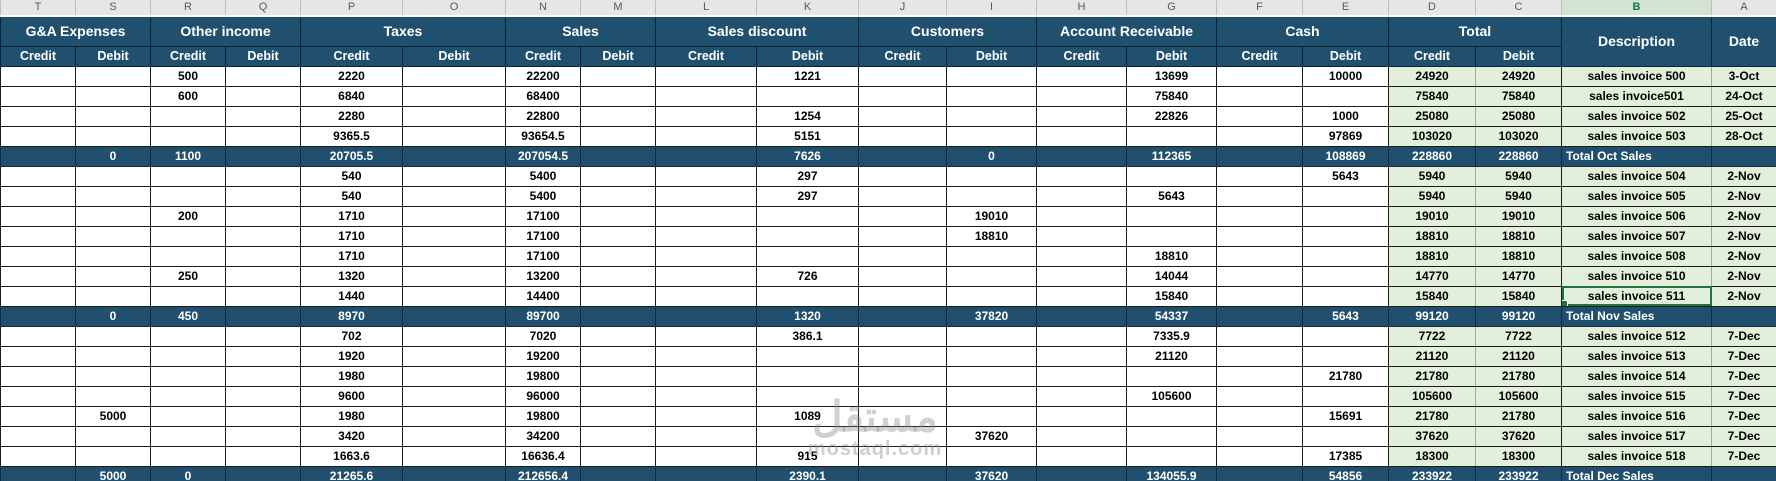  I want to click on column-header-b: B, so click(1636, 8).